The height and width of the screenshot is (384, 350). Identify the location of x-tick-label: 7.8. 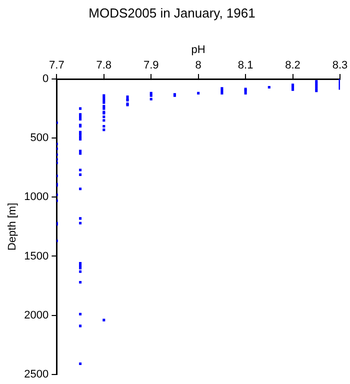
(104, 65).